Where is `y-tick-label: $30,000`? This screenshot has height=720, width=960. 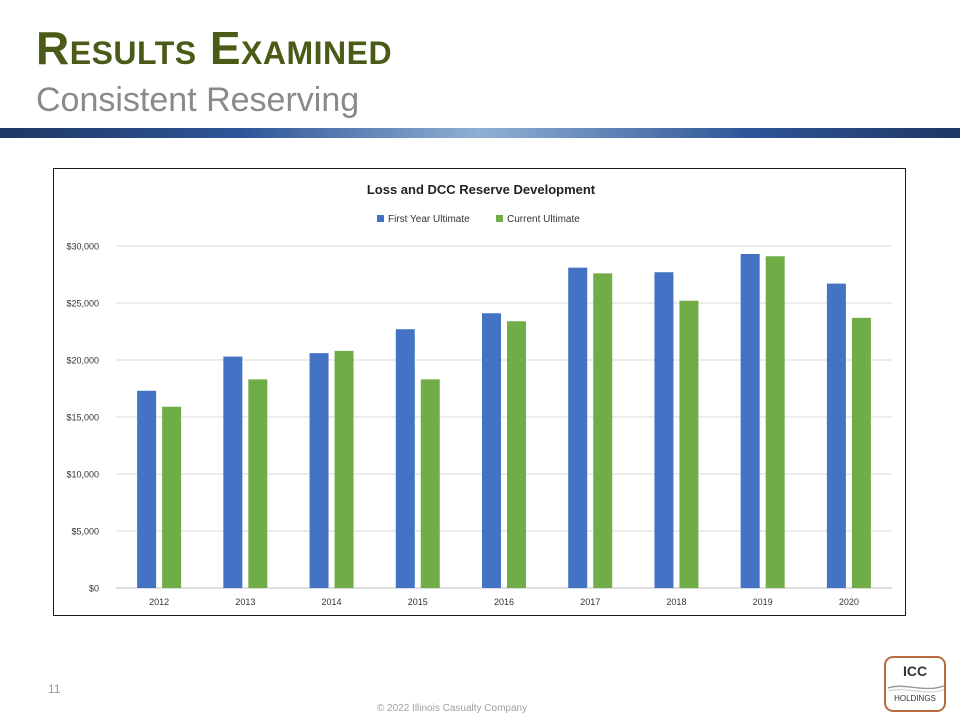
y-tick-label: $30,000 is located at coordinates (82, 247).